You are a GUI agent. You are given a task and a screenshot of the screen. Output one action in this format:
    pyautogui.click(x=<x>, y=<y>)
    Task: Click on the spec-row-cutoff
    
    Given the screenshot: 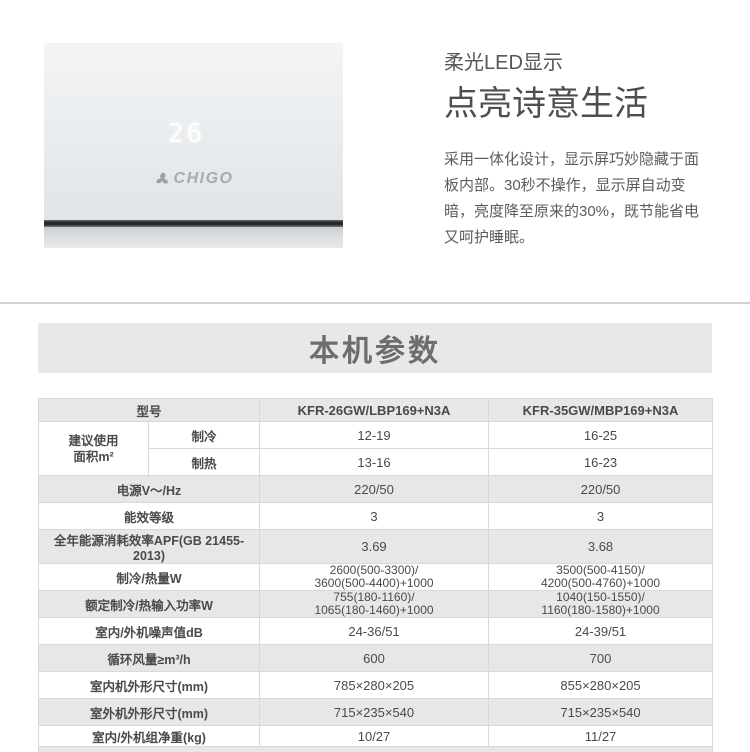 What is the action you would take?
    pyautogui.click(x=375, y=749)
    